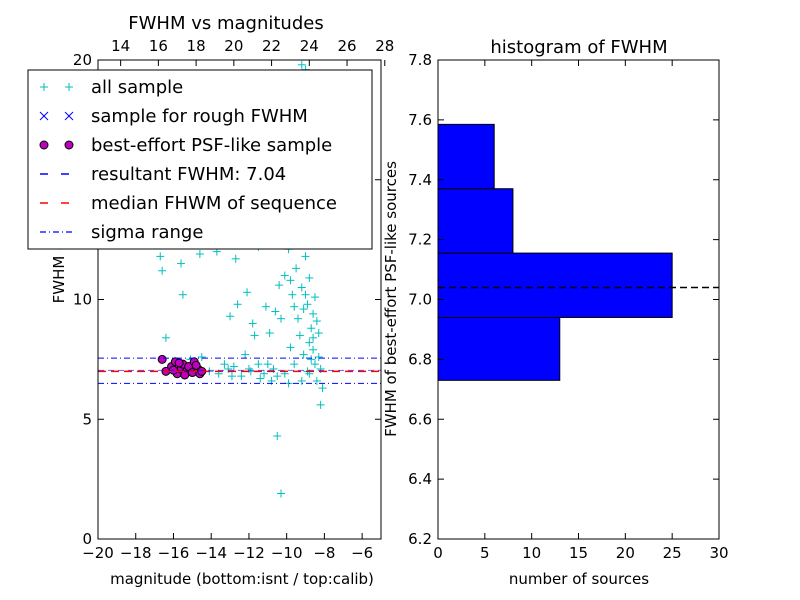 The width and height of the screenshot is (800, 600). I want to click on legend-entry: resultant FWHM: 7.04, so click(163, 174).